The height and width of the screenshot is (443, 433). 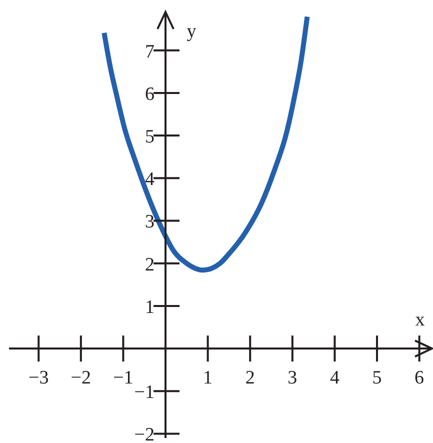 What do you see at coordinates (81, 378) in the screenshot?
I see `x-tick-label: −2` at bounding box center [81, 378].